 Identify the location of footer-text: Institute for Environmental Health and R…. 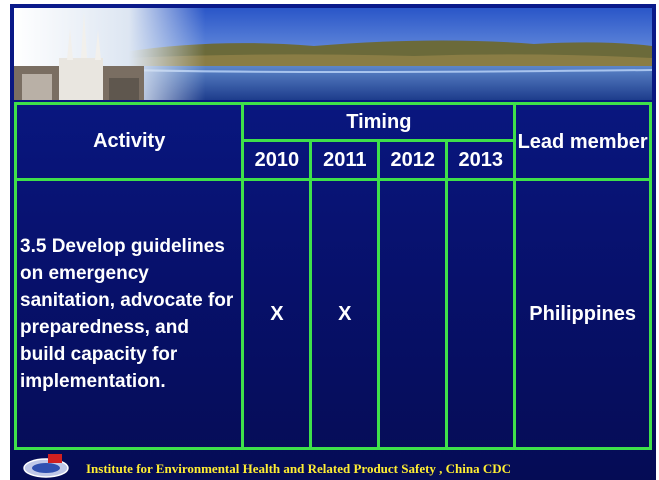
(299, 468).